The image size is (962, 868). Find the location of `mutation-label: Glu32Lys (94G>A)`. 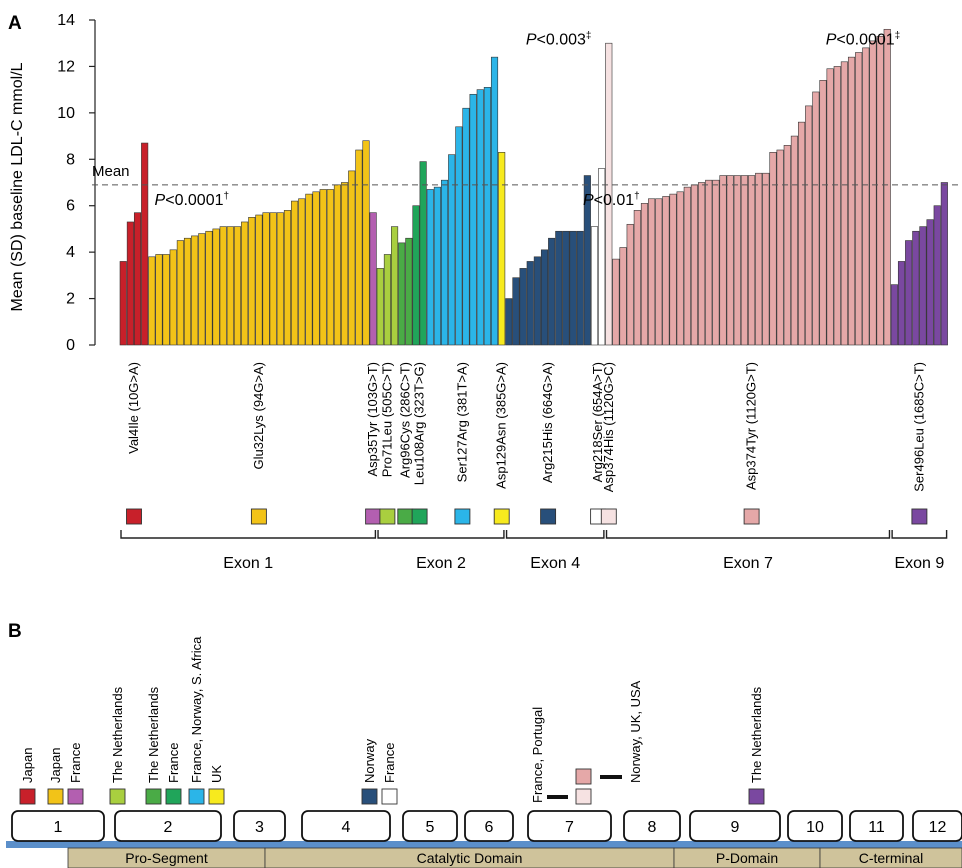

mutation-label: Glu32Lys (94G>A) is located at coordinates (258, 416).